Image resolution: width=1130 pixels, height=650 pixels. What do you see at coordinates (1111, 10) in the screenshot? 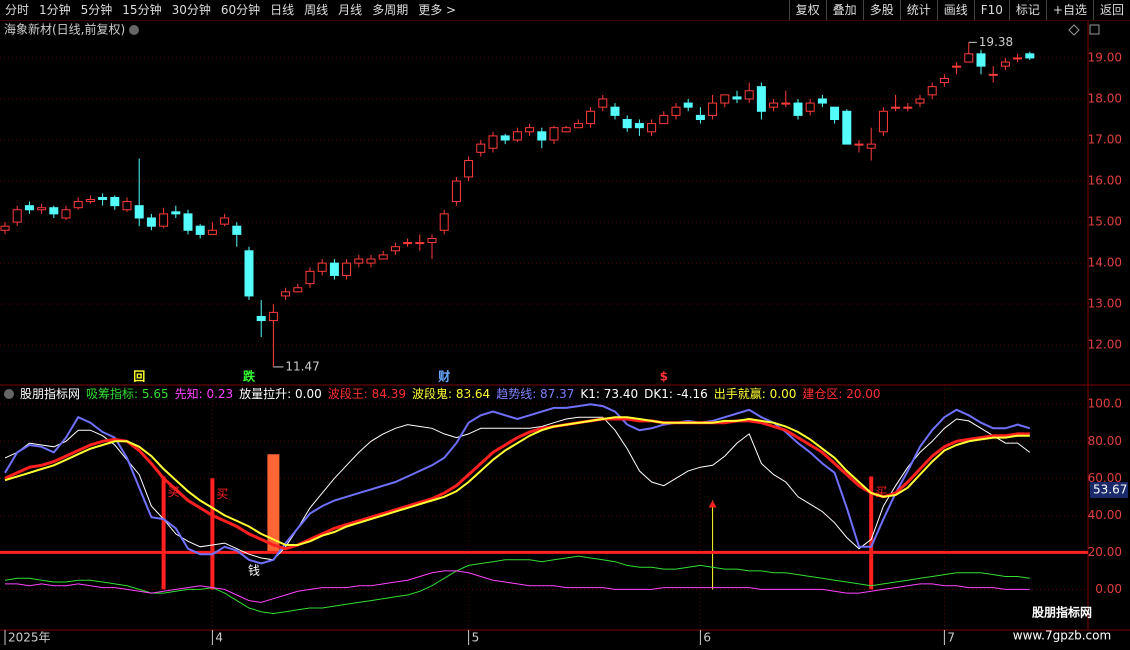
I see `tool-button: 返回` at bounding box center [1111, 10].